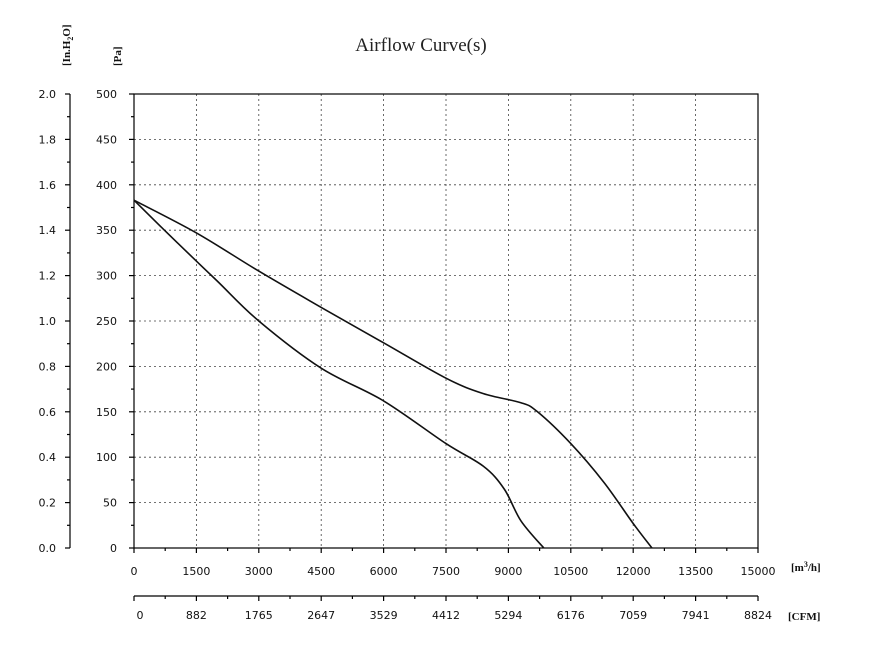 This screenshot has height=645, width=872. What do you see at coordinates (48, 139) in the screenshot?
I see `inh2o-tick-label: 1.8` at bounding box center [48, 139].